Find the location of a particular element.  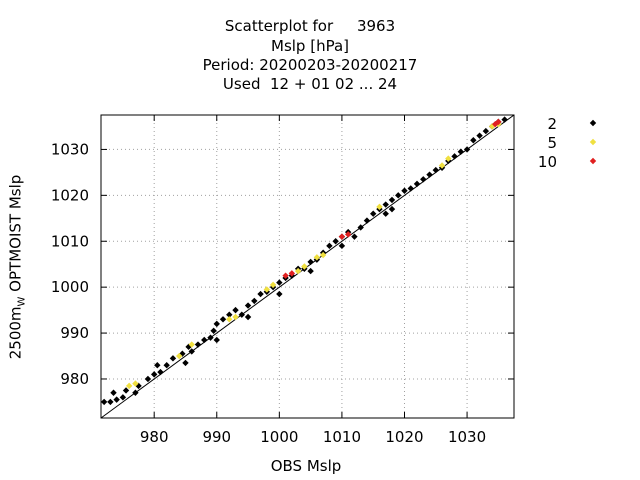

title-line-1: Scatterplot for 3963 is located at coordinates (310, 26).